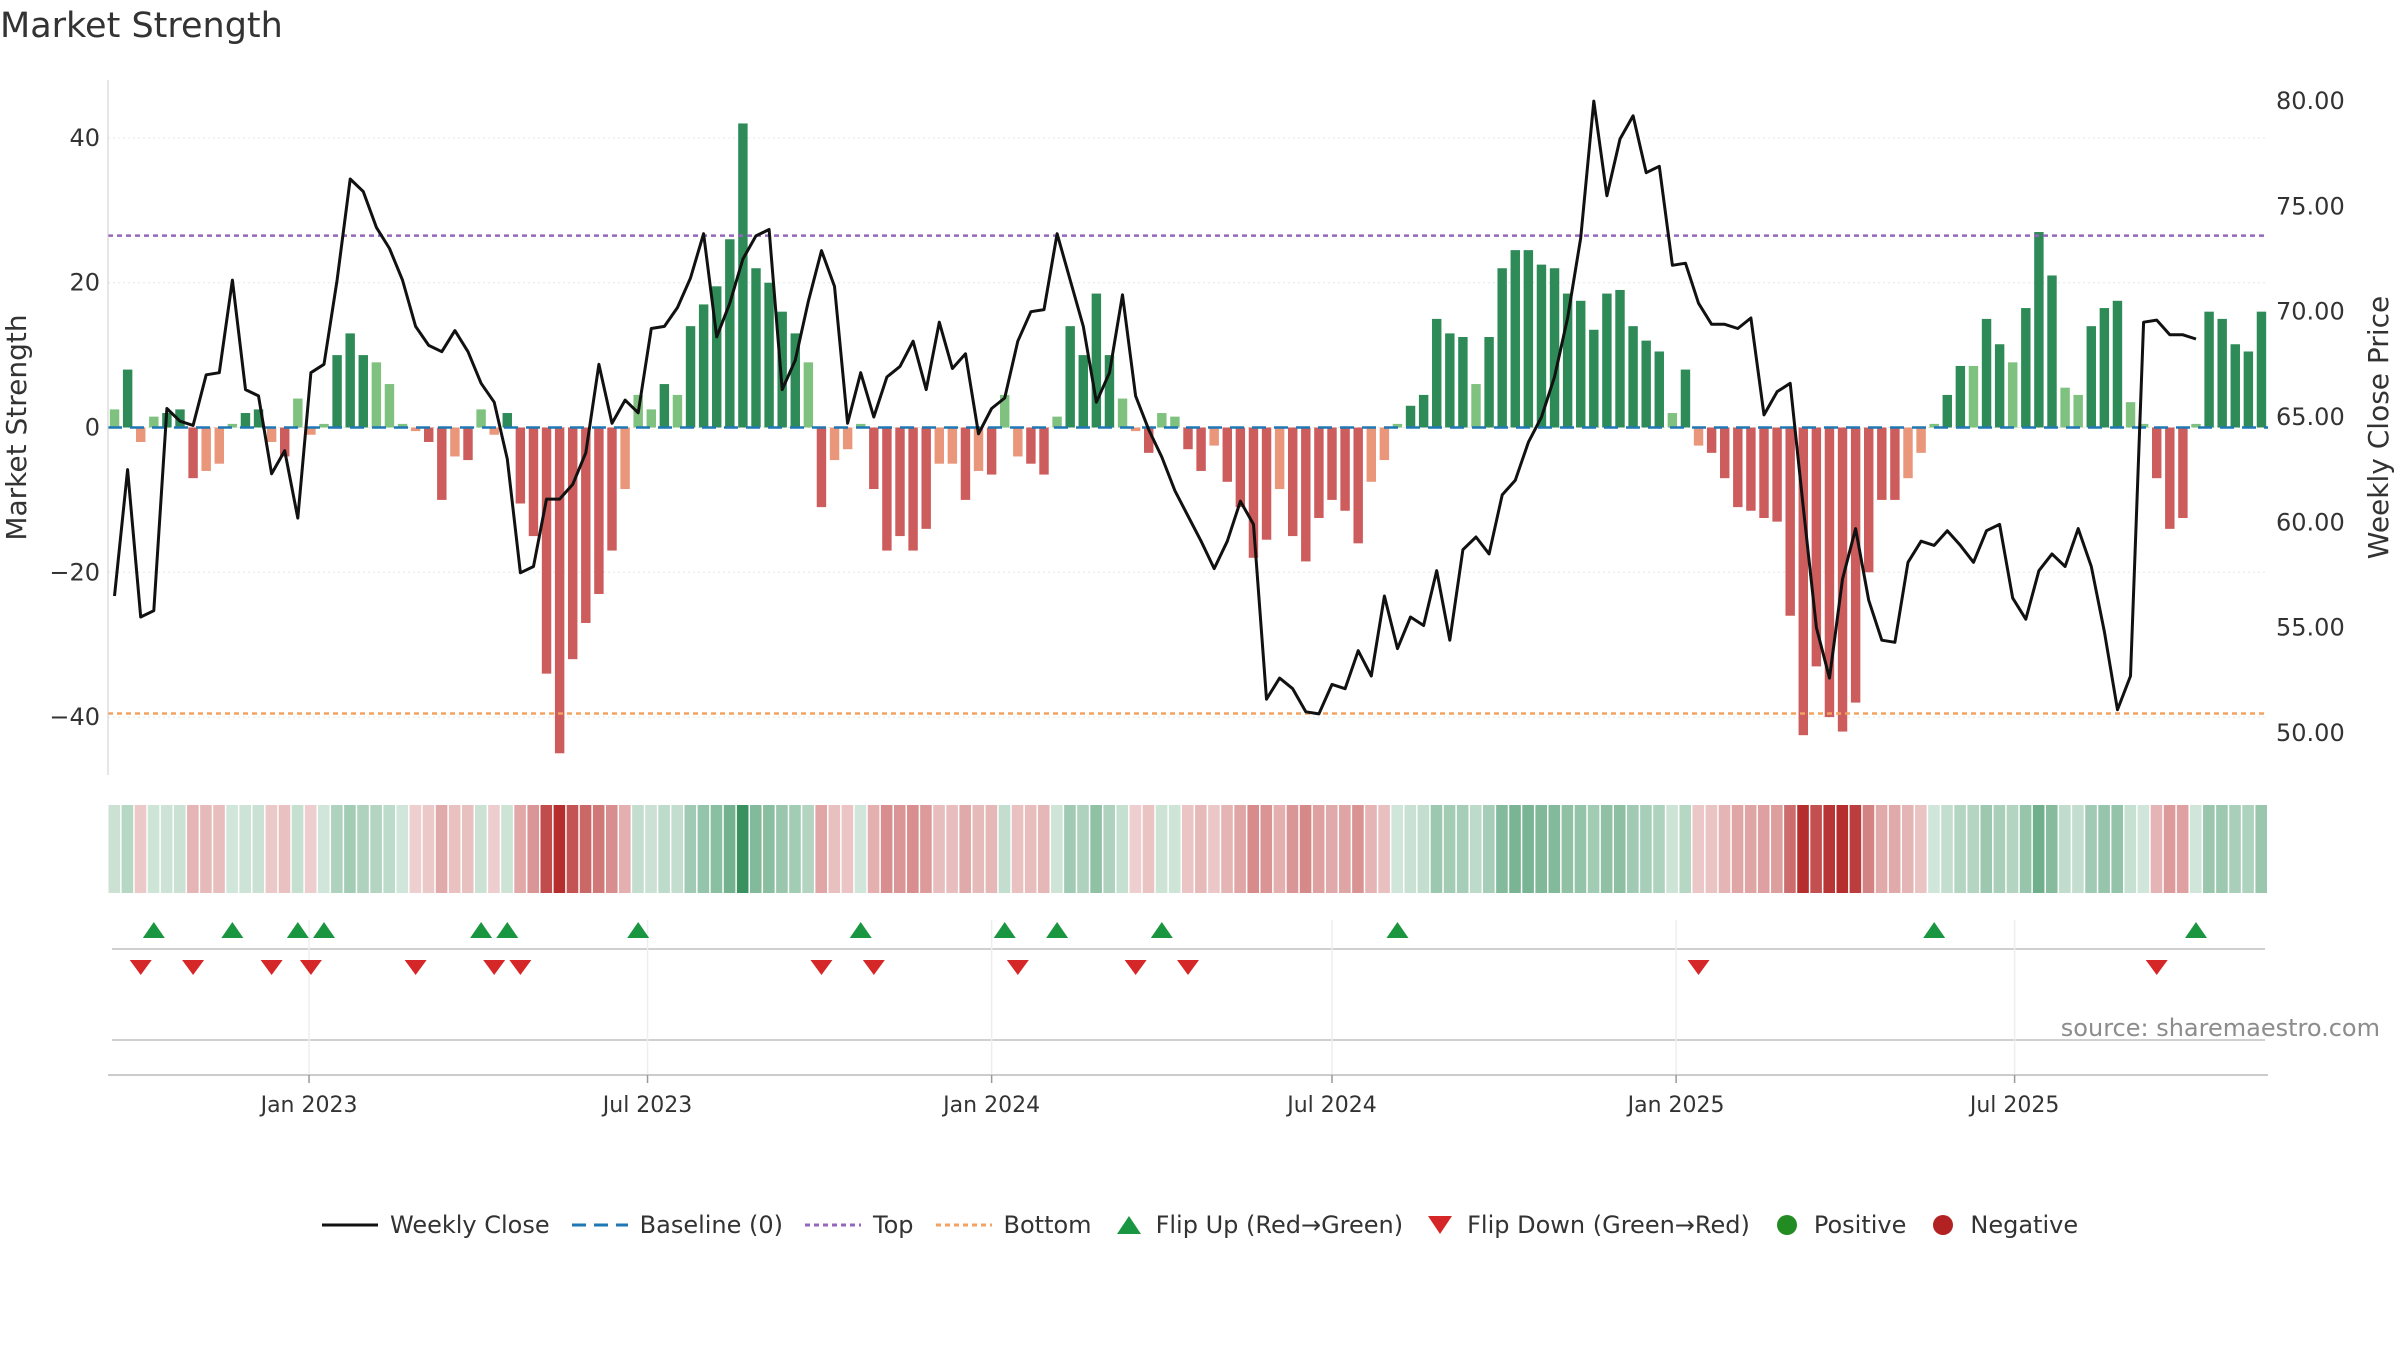  I want to click on x-tick-label: Jan 2025, so click(1675, 1105).